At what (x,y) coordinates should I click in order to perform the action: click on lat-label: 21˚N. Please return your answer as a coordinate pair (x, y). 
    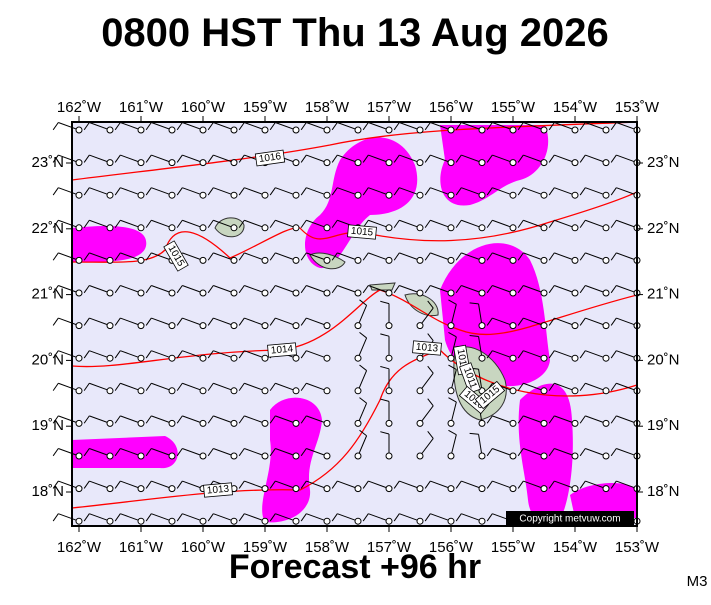
    Looking at the image, I should click on (663, 294).